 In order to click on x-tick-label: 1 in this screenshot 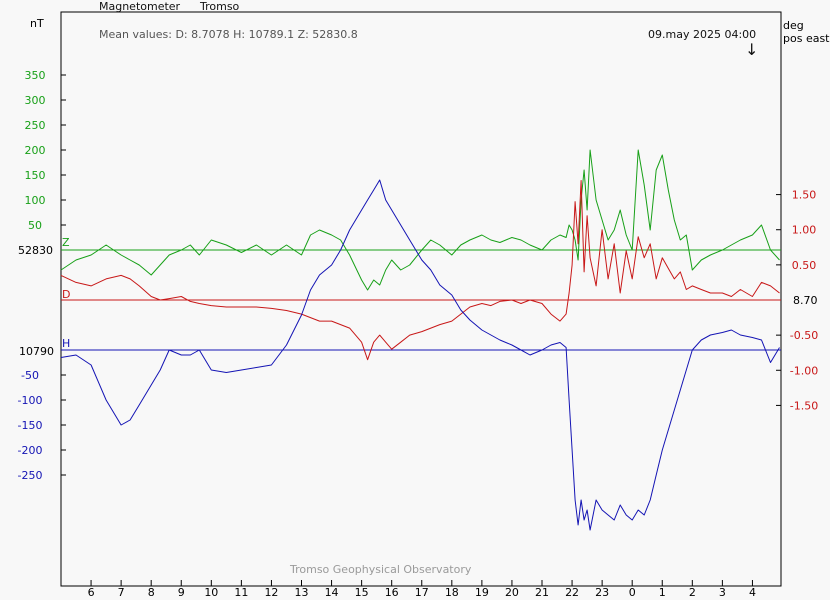, I will do `click(662, 592)`.